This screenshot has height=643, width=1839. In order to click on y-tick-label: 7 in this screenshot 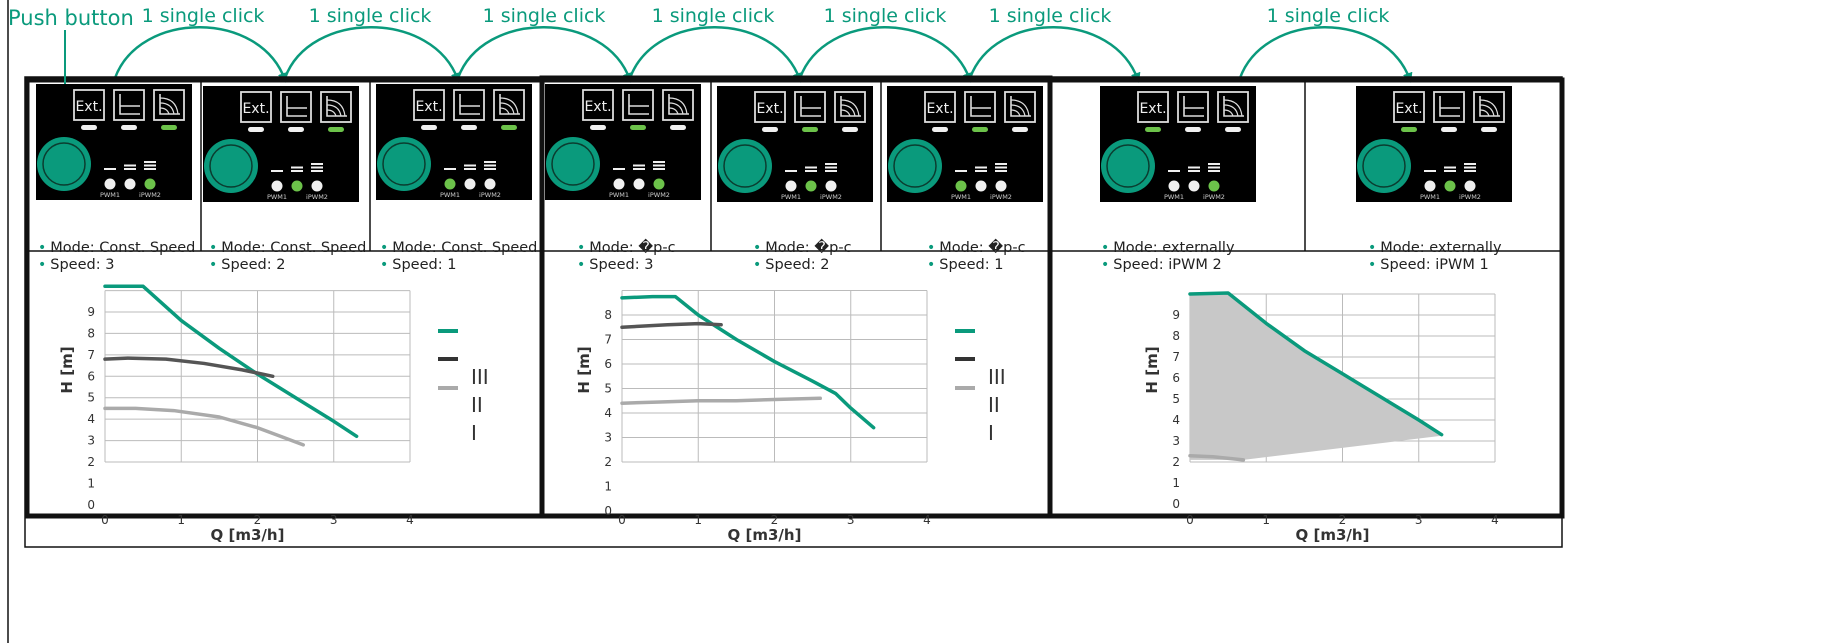, I will do `click(1176, 357)`.